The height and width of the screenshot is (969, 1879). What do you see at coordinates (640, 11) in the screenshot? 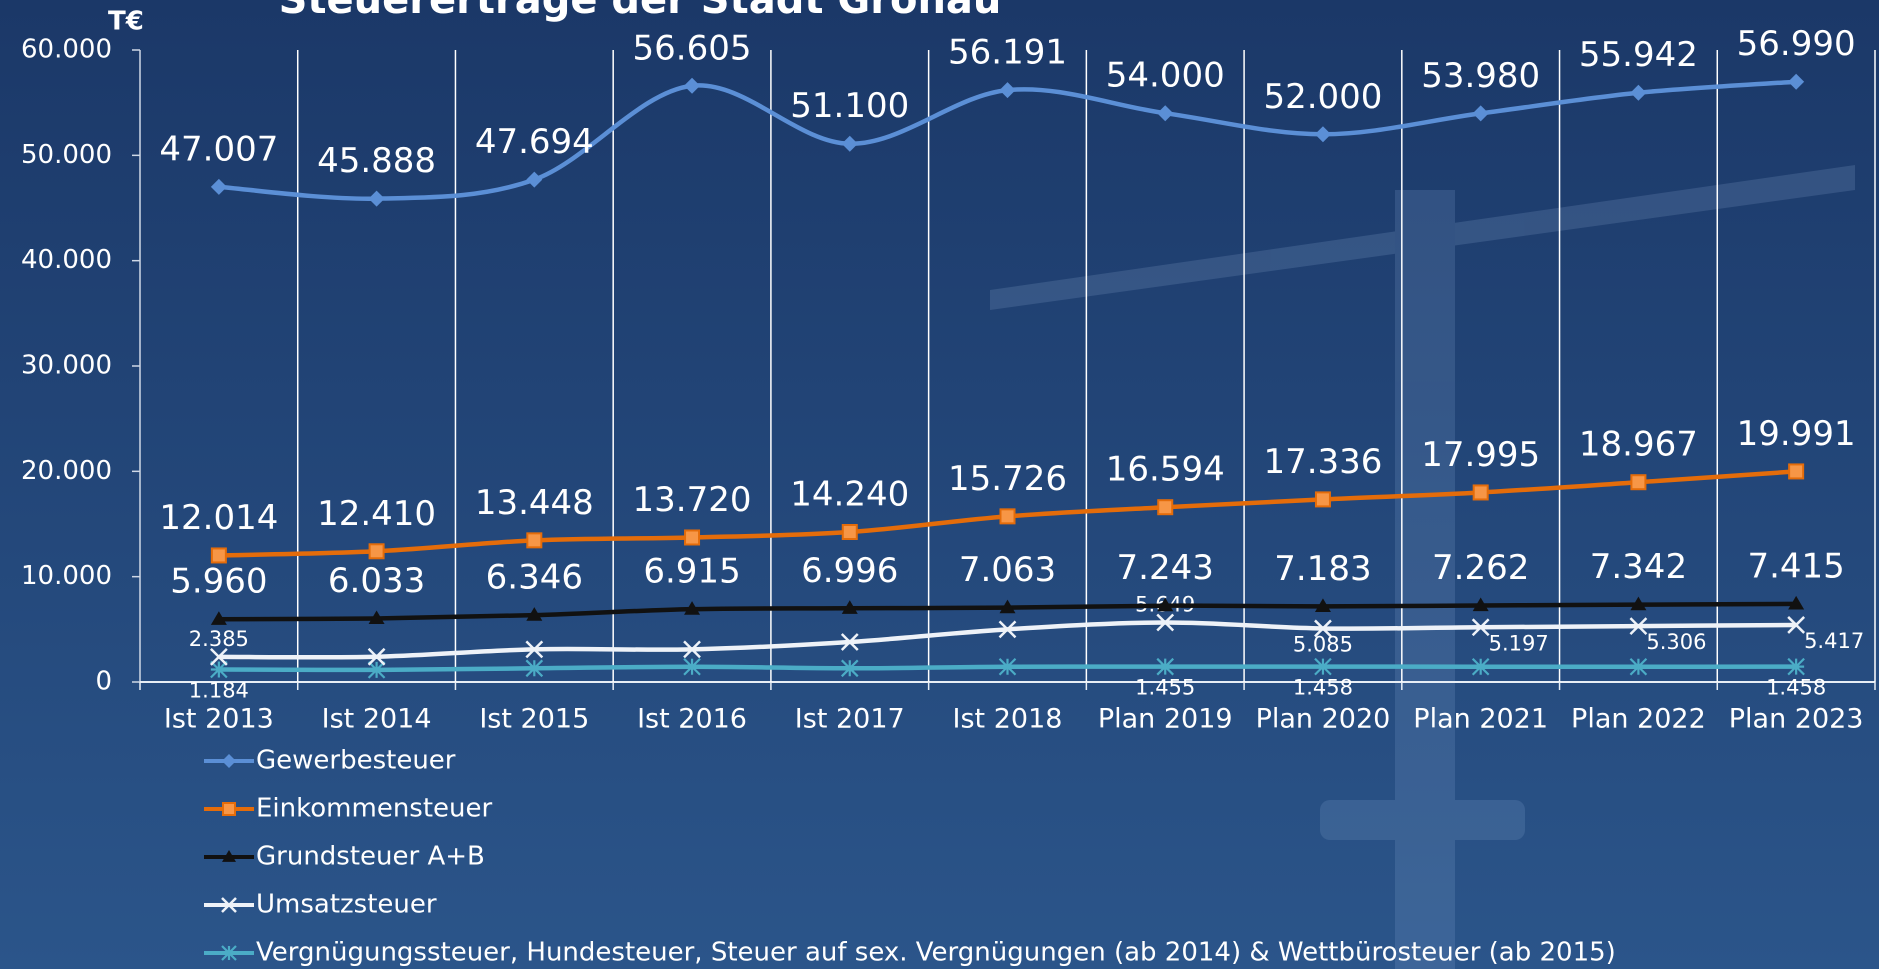
I see `chart-title: Steuererträge der Stadt Gronau` at bounding box center [640, 11].